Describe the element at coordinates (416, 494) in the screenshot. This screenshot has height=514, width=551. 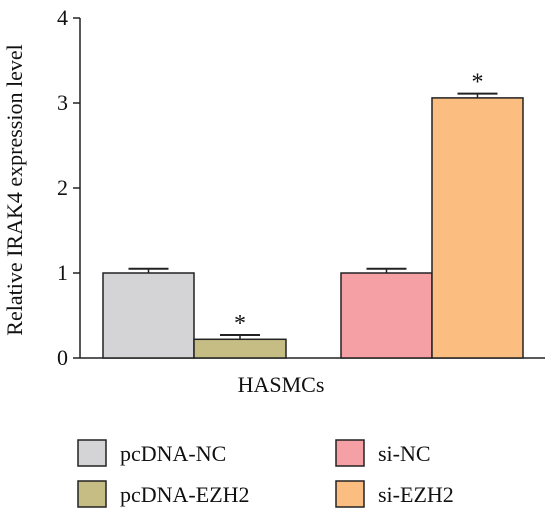
I see `legend-label-si-ezh2: si-EZH2` at that location.